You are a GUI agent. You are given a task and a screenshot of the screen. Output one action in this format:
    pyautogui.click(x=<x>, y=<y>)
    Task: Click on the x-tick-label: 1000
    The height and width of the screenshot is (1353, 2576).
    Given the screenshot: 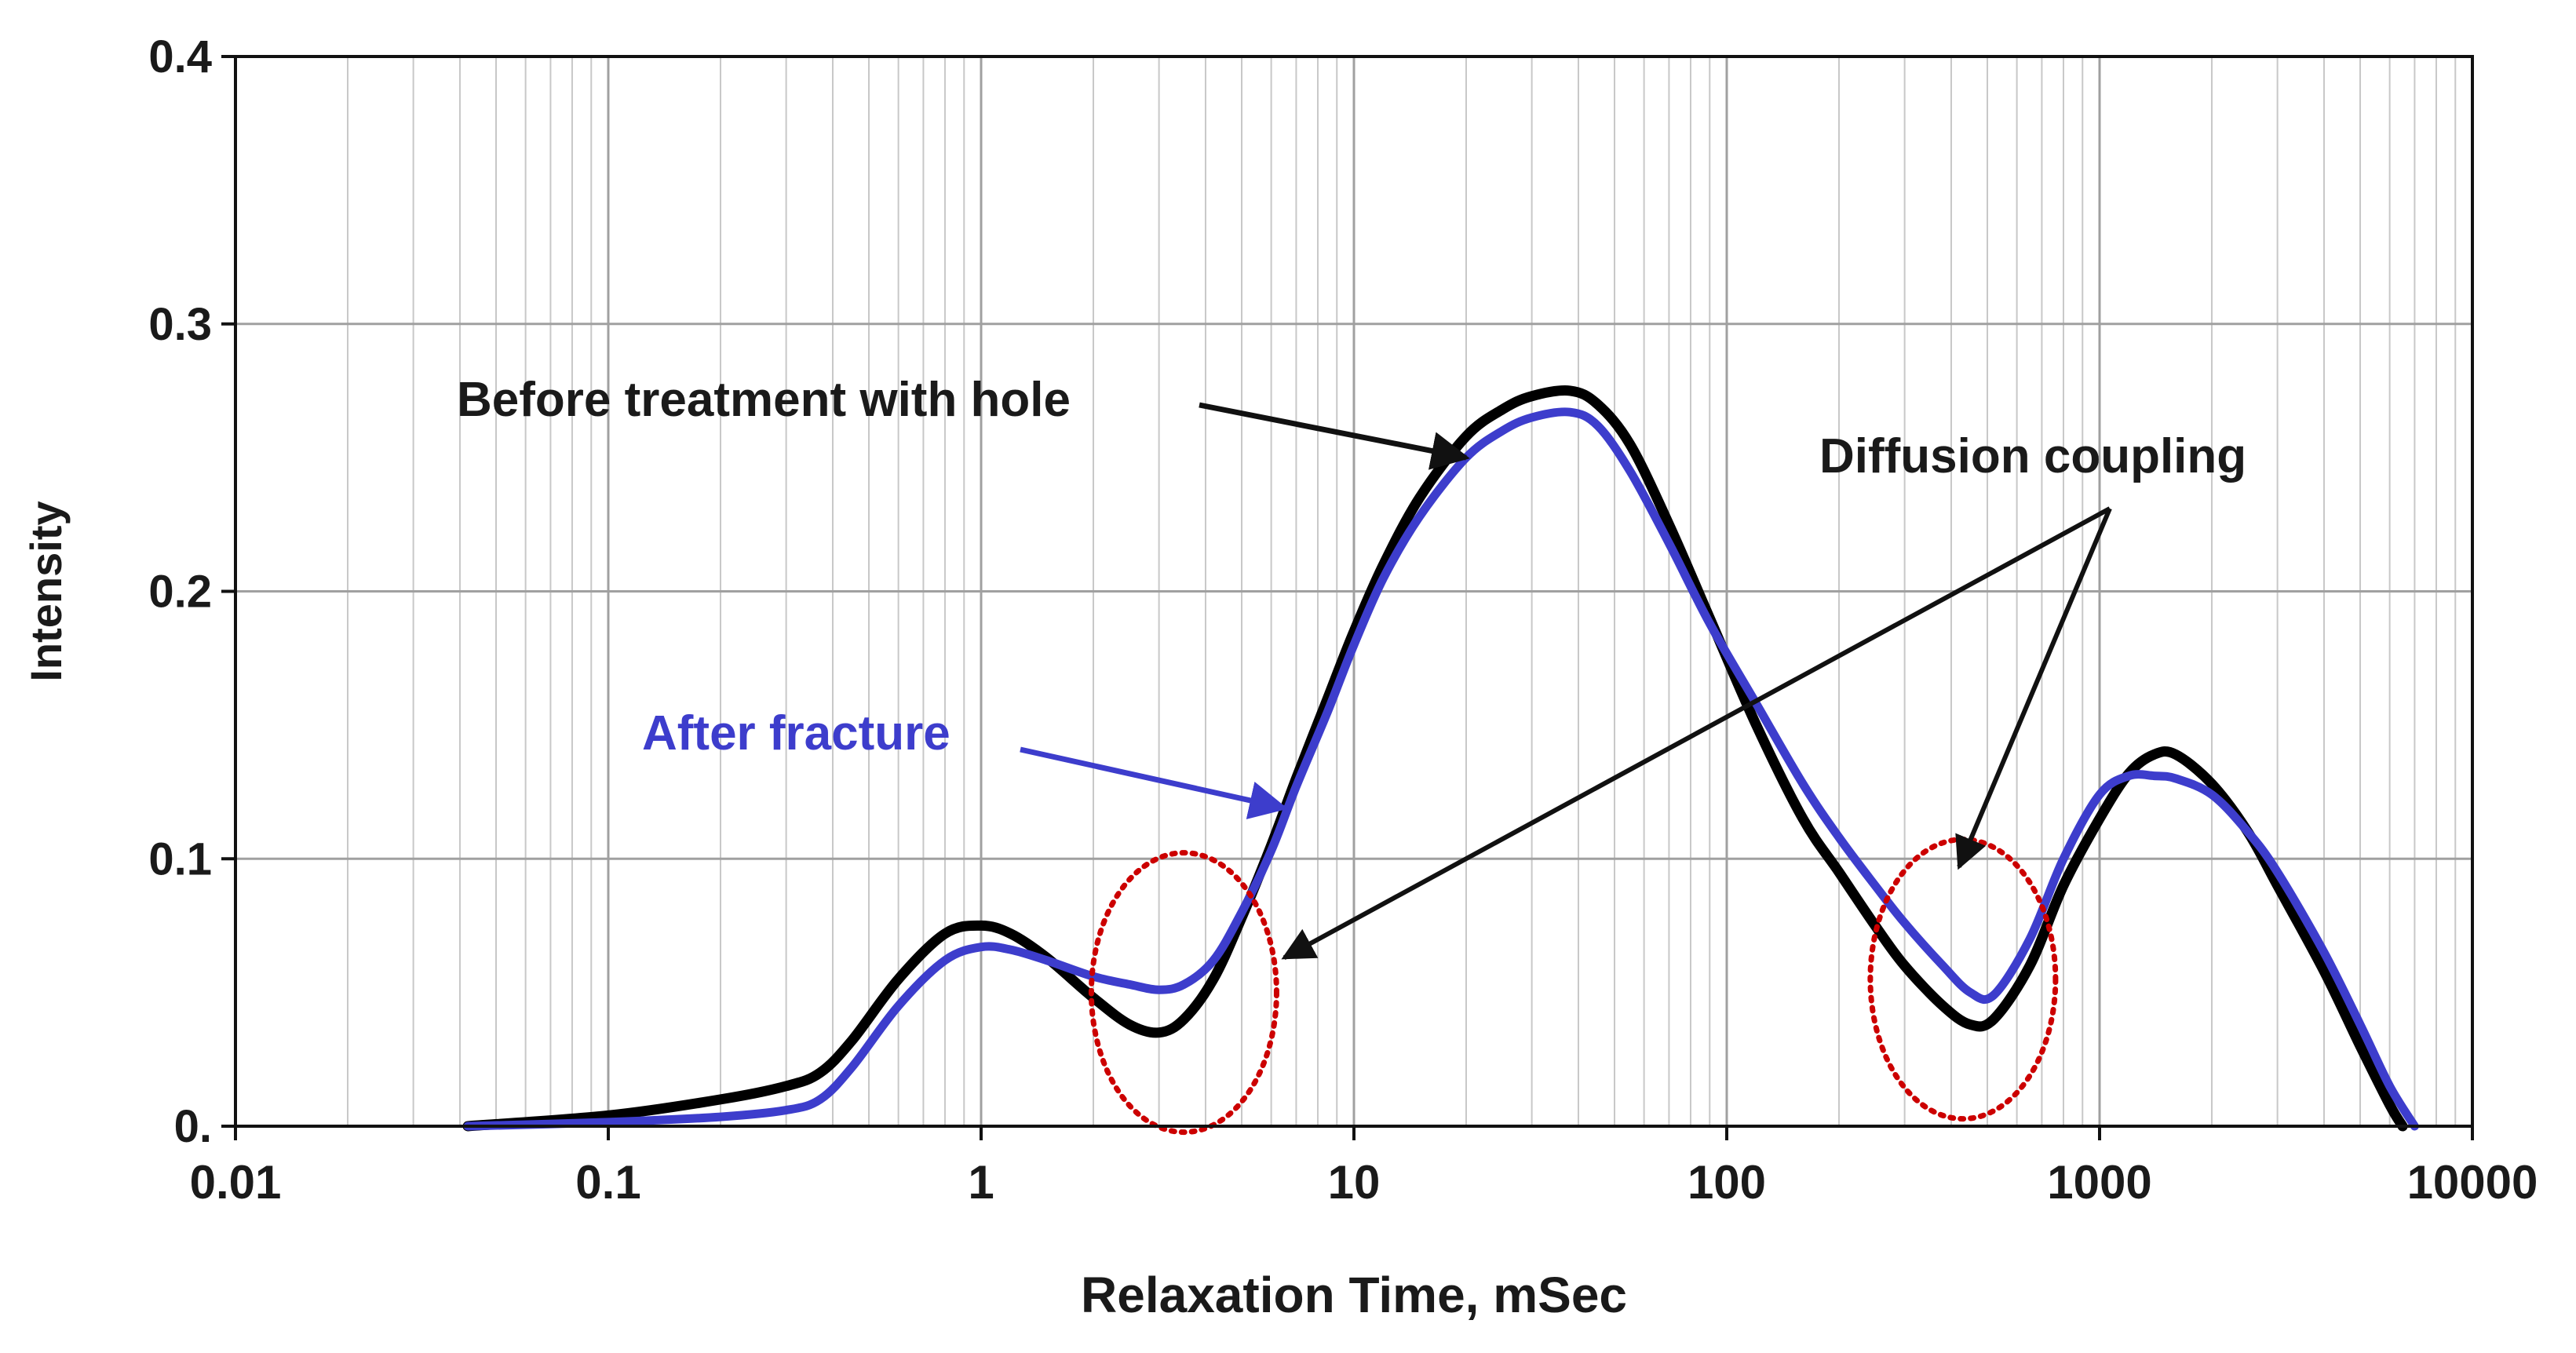 What is the action you would take?
    pyautogui.click(x=2099, y=1182)
    